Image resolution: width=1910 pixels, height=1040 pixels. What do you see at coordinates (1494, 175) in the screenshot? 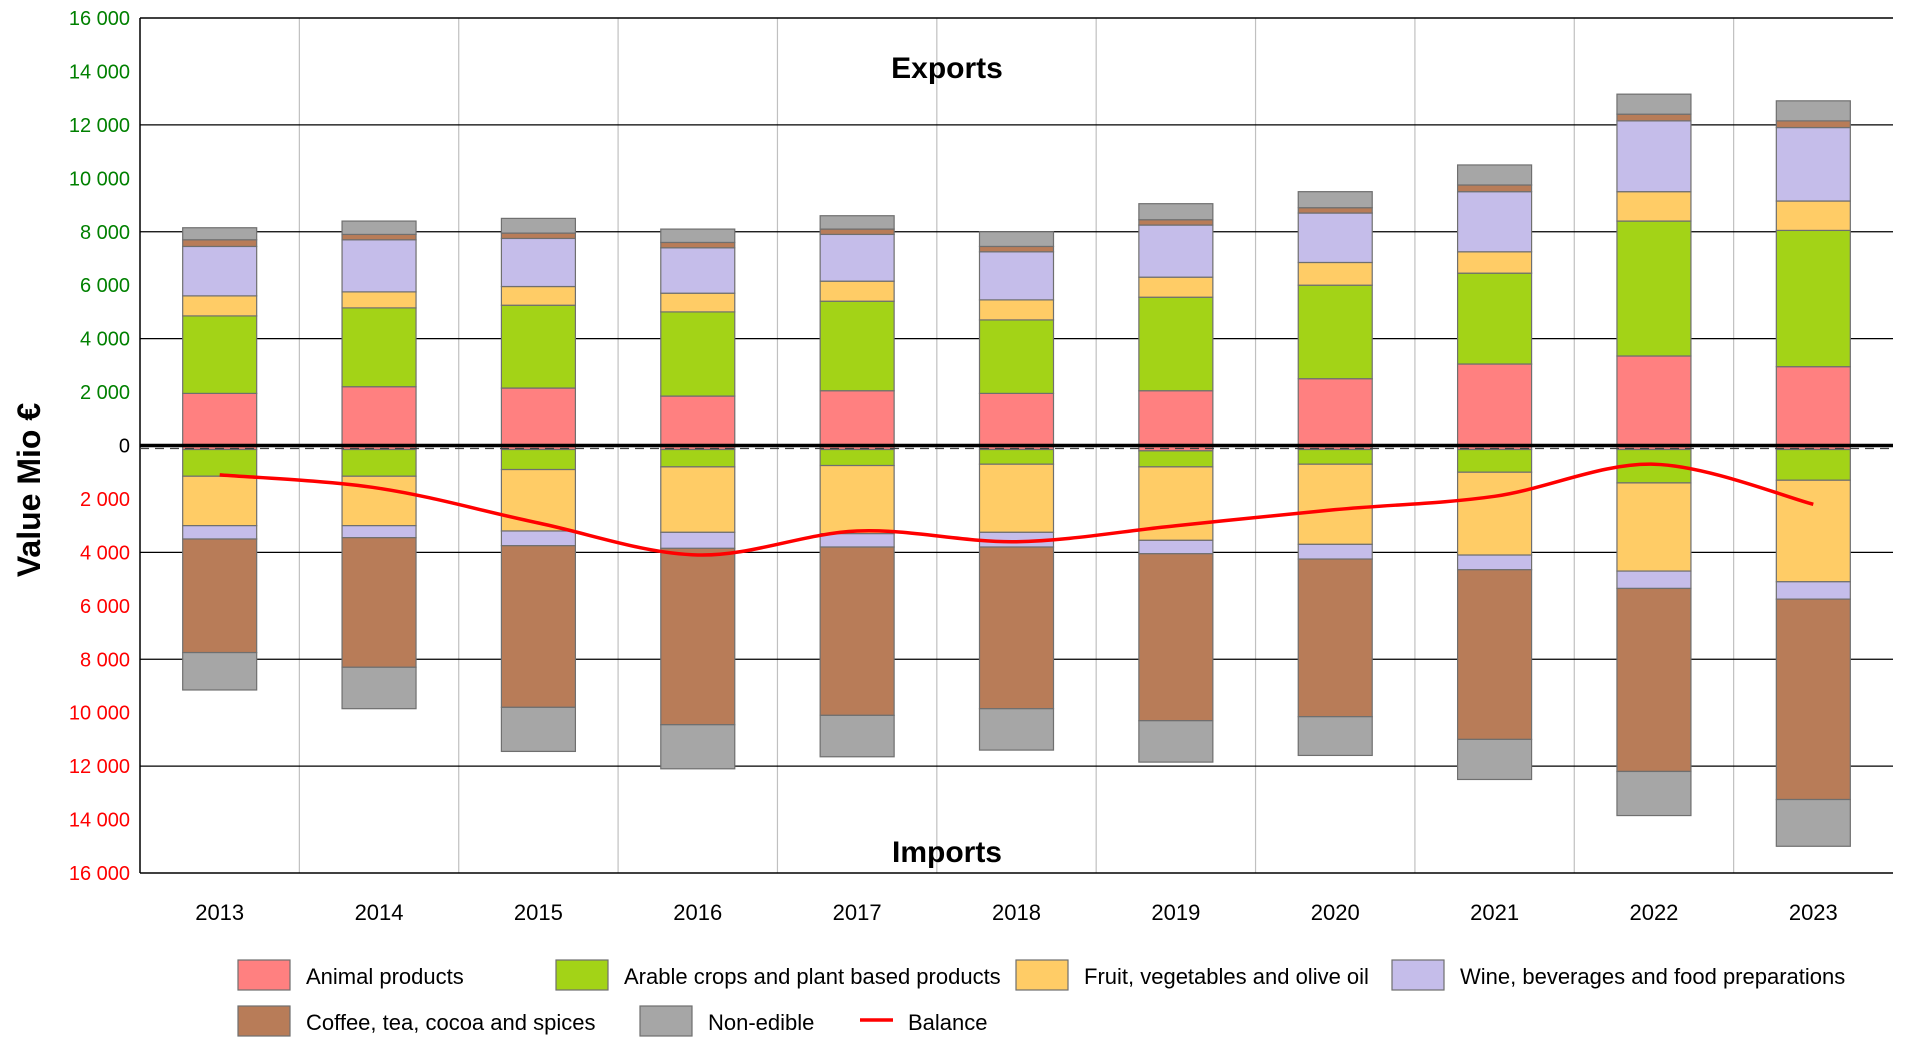
I see `bar-exports-non-edible-2021` at bounding box center [1494, 175].